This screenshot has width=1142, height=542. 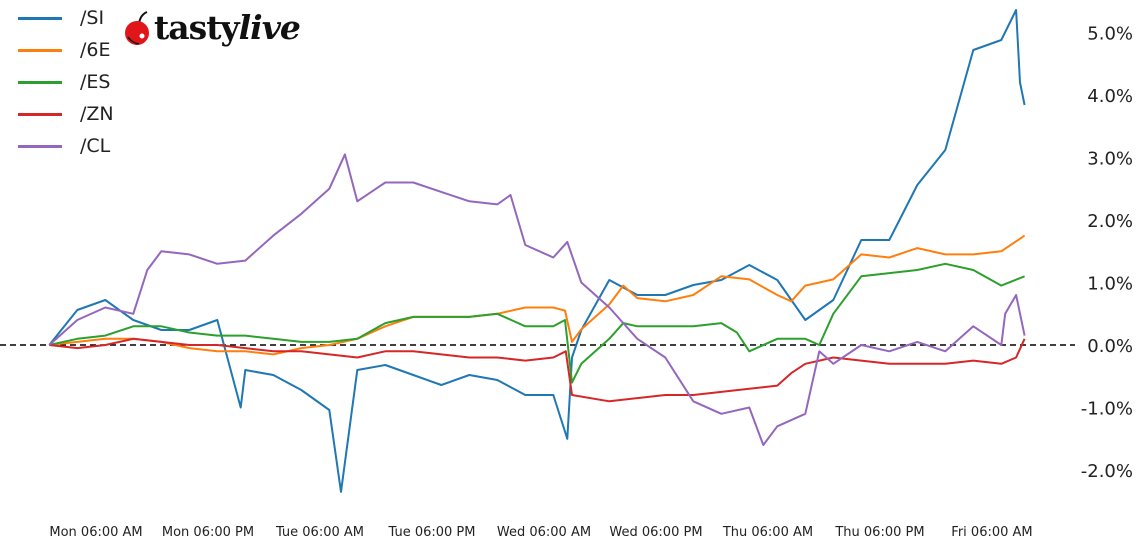 I want to click on y-tick-label: 3.0%, so click(x=1110, y=159).